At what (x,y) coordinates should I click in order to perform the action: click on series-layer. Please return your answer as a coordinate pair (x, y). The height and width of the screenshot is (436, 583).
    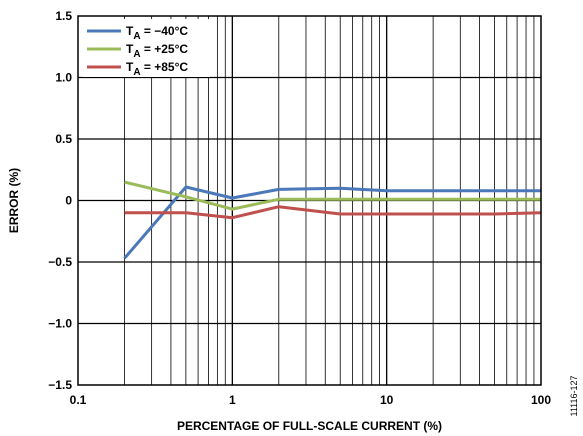
    Looking at the image, I should click on (332, 220).